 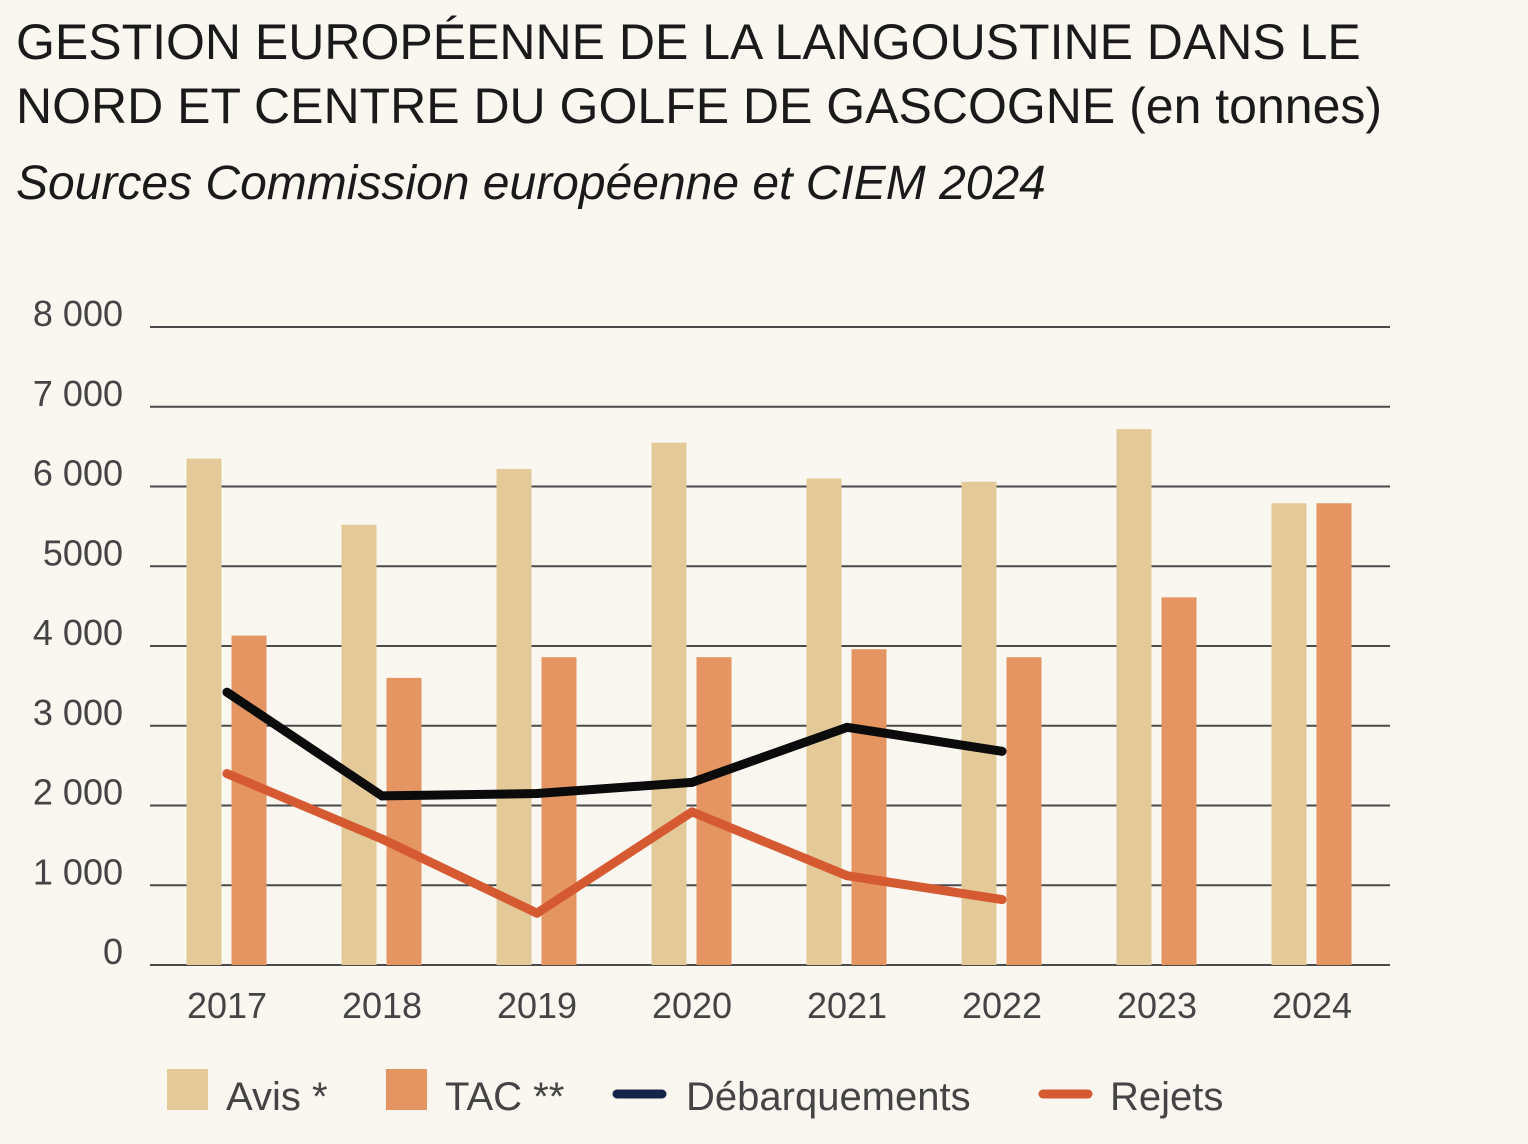 I want to click on x-tick-label-2020: 2020, so click(x=692, y=1005).